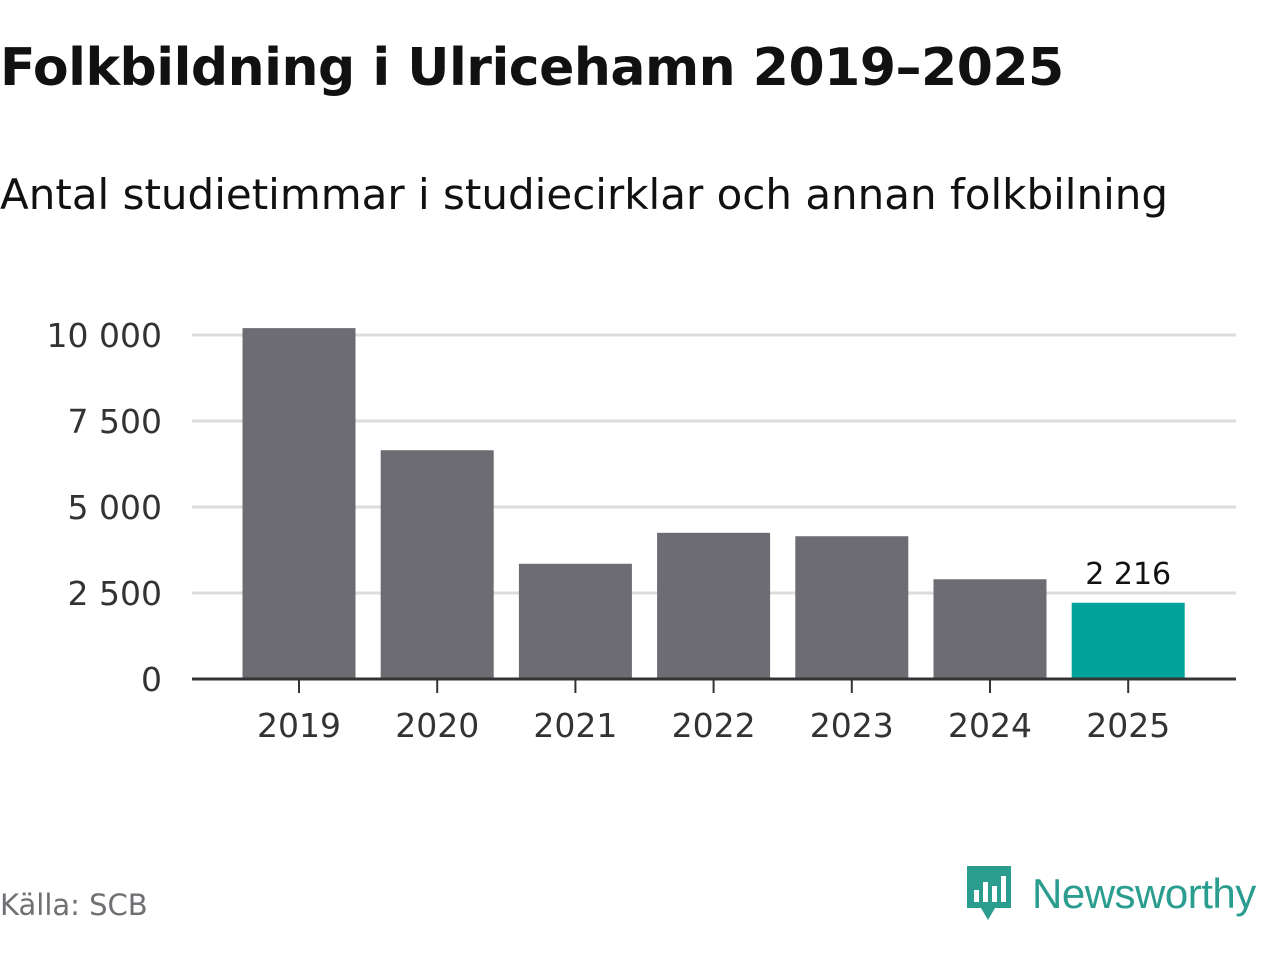  I want to click on y-tick-label: 7 500, so click(115, 421).